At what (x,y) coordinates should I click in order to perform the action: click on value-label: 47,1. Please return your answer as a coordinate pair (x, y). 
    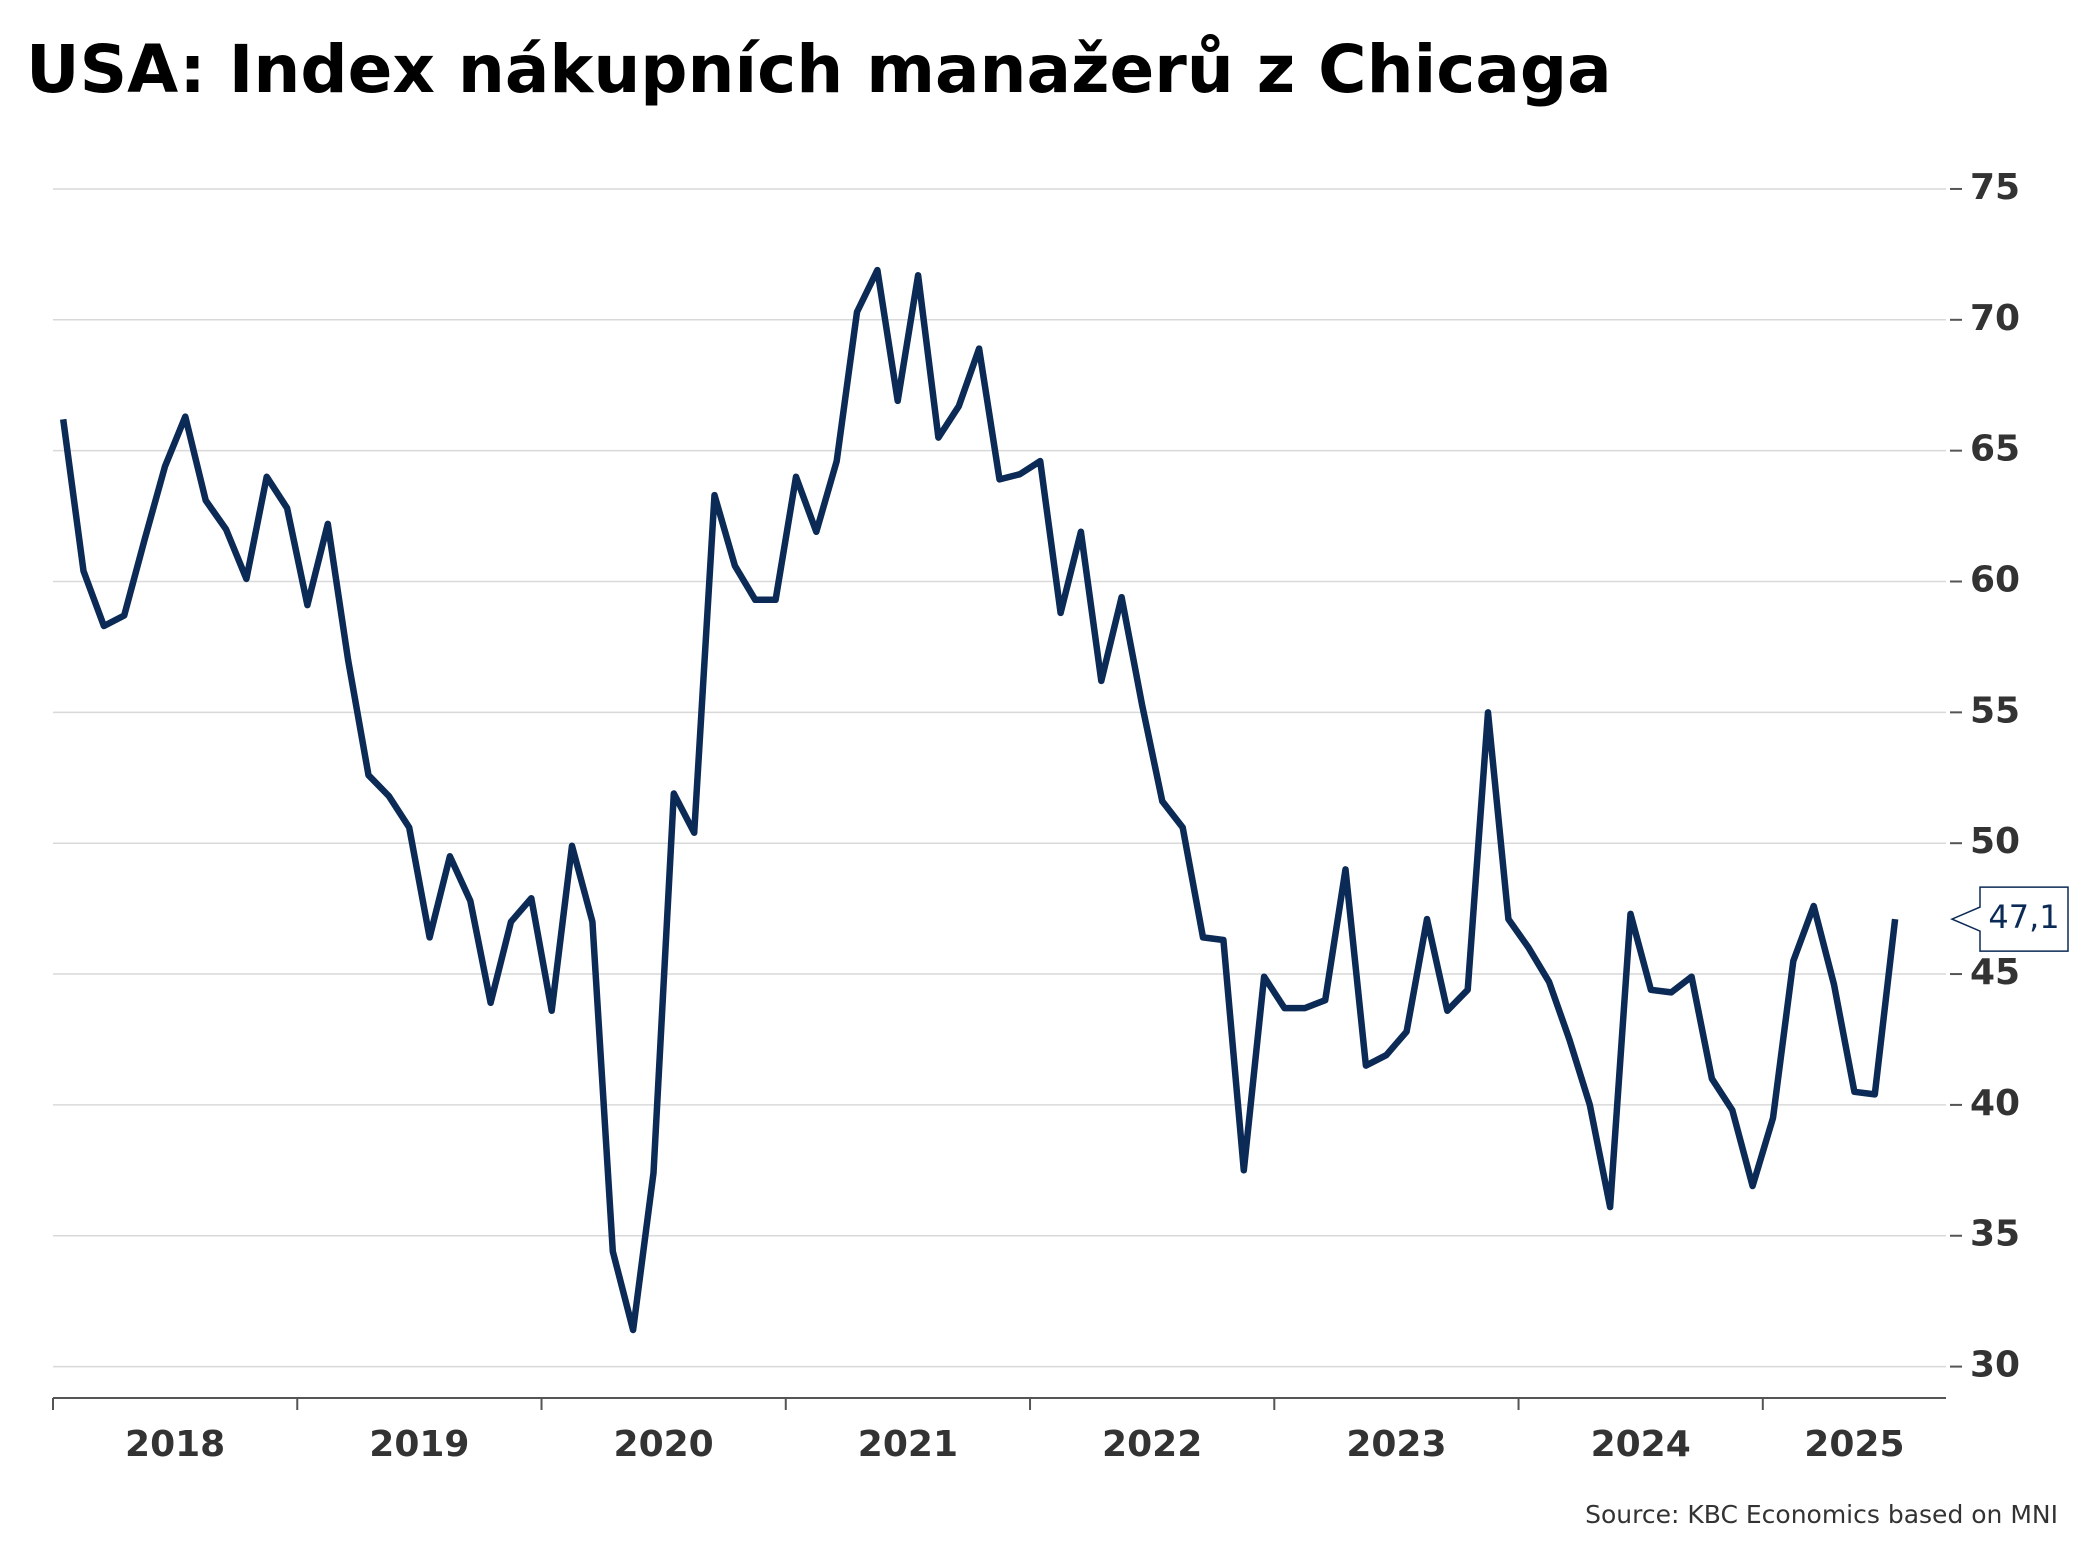
    Looking at the image, I should click on (2023, 917).